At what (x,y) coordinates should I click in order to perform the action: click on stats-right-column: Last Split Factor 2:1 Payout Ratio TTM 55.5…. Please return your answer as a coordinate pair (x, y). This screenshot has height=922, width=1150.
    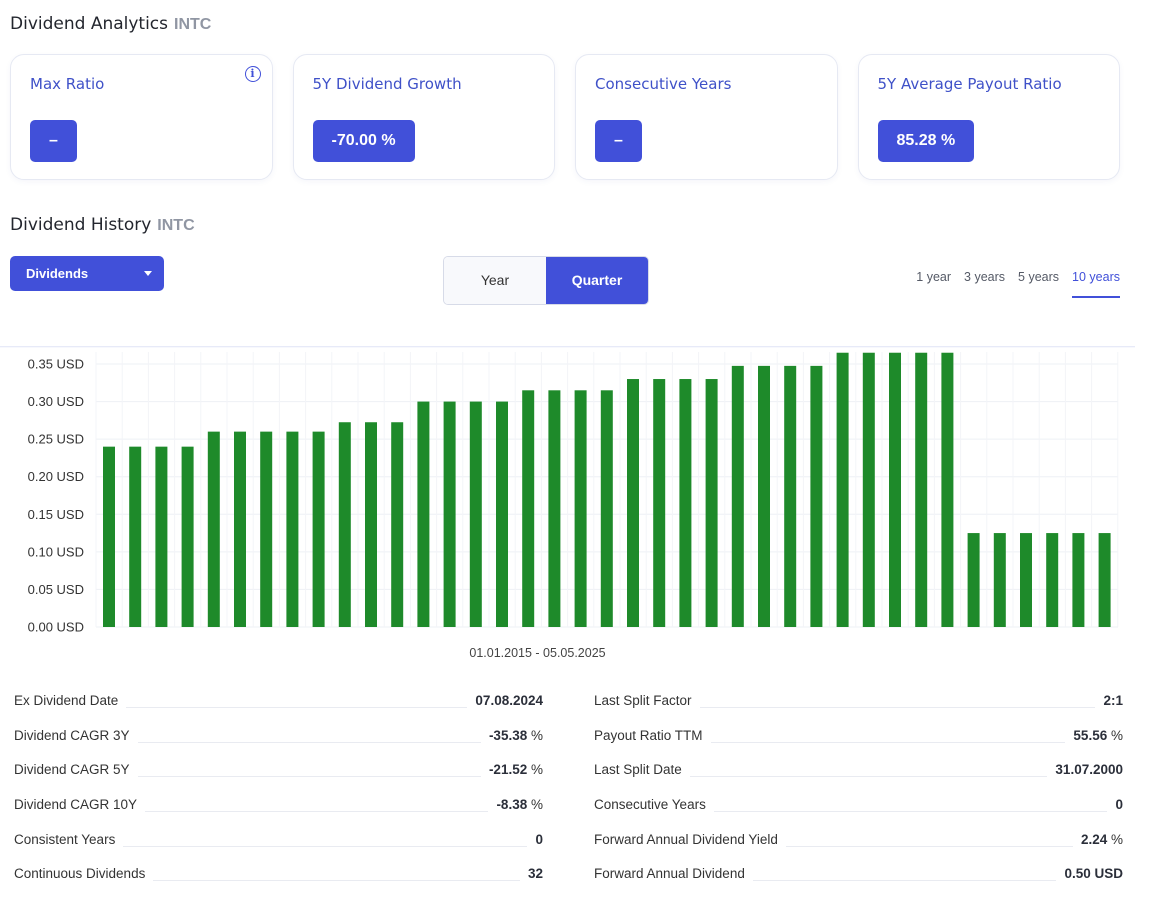
    Looking at the image, I should click on (858, 794).